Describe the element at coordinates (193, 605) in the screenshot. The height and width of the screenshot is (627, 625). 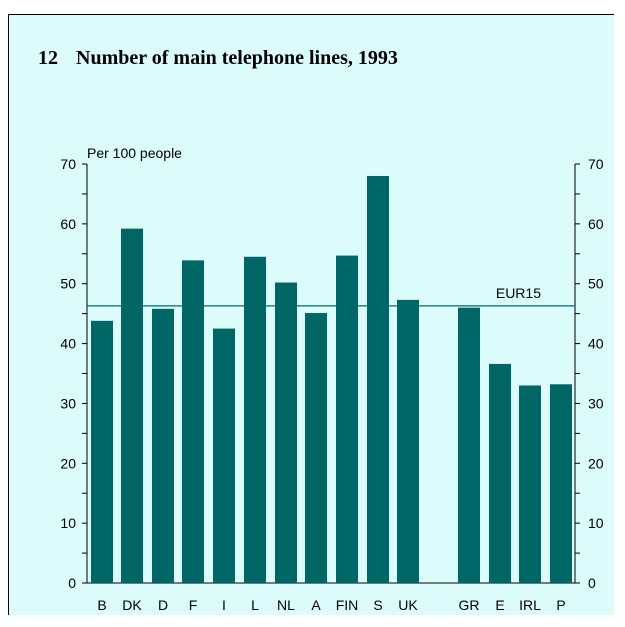
I see `x-tick-label-f: F` at that location.